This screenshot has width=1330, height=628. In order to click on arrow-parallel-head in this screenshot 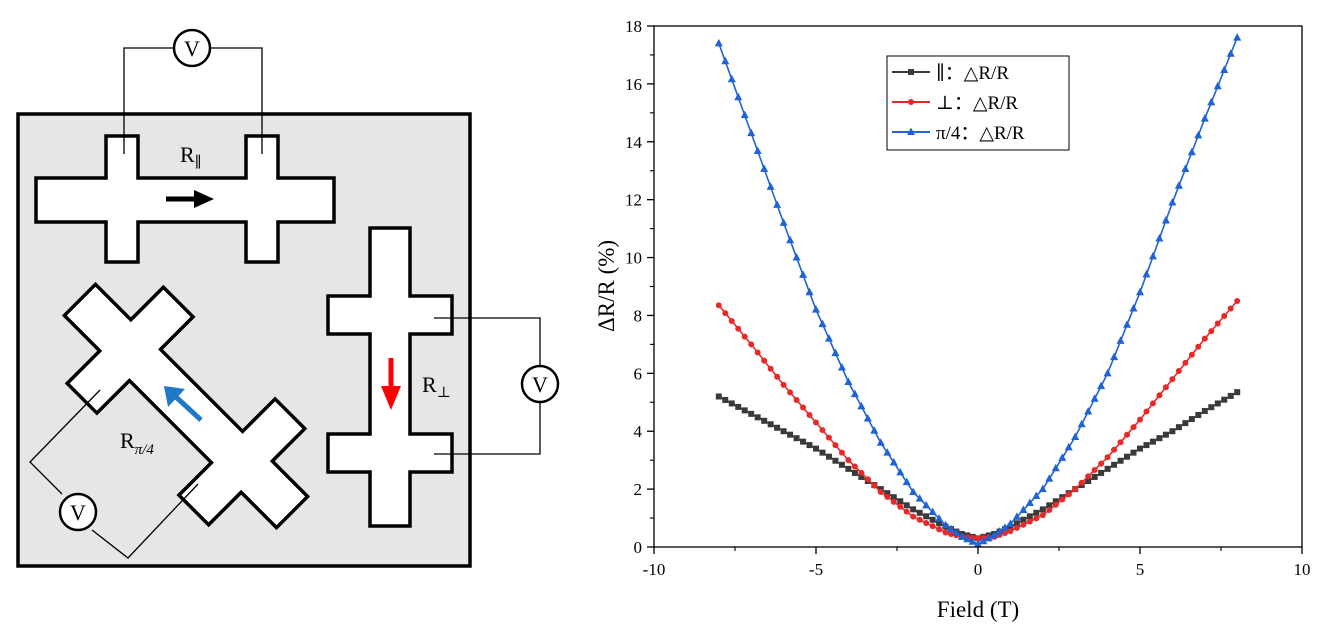, I will do `click(204, 199)`.